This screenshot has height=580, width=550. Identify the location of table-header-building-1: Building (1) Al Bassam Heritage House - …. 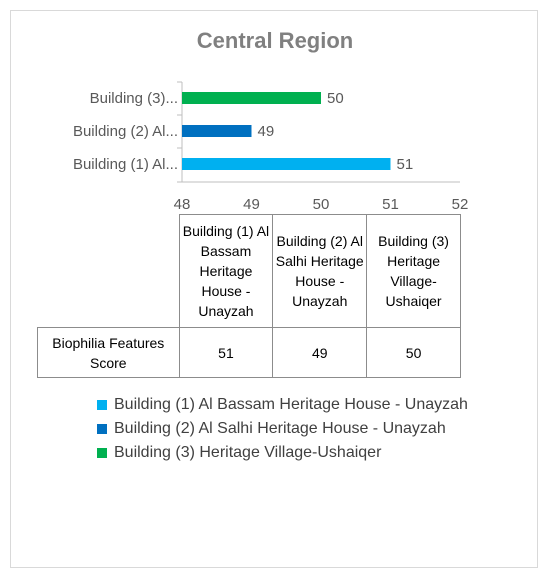
(226, 271).